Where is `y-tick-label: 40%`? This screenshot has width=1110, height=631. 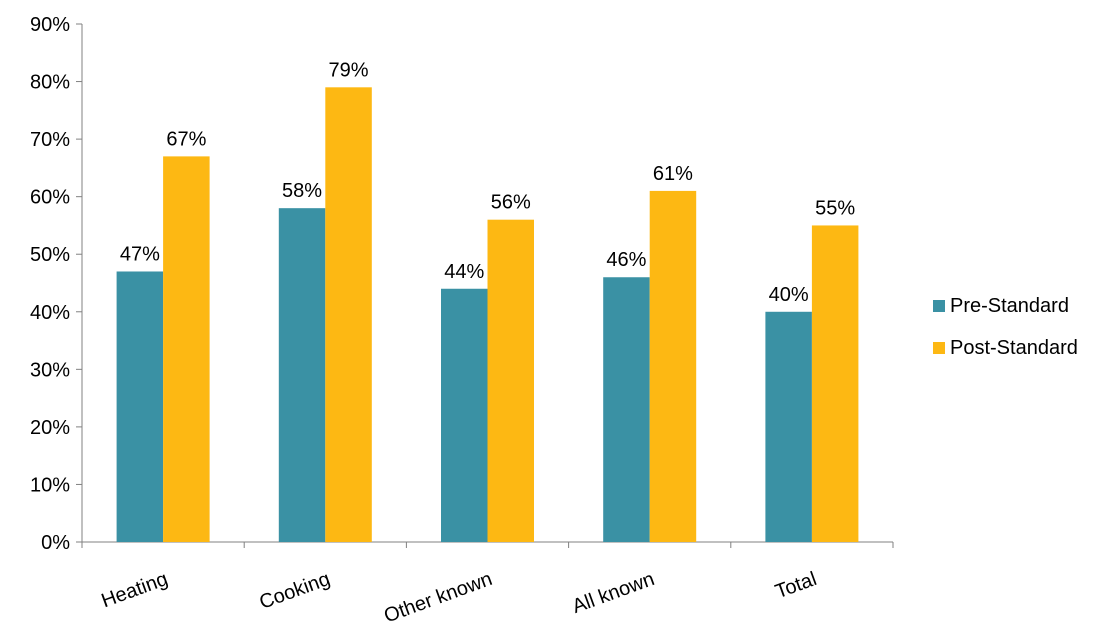 y-tick-label: 40% is located at coordinates (50, 313).